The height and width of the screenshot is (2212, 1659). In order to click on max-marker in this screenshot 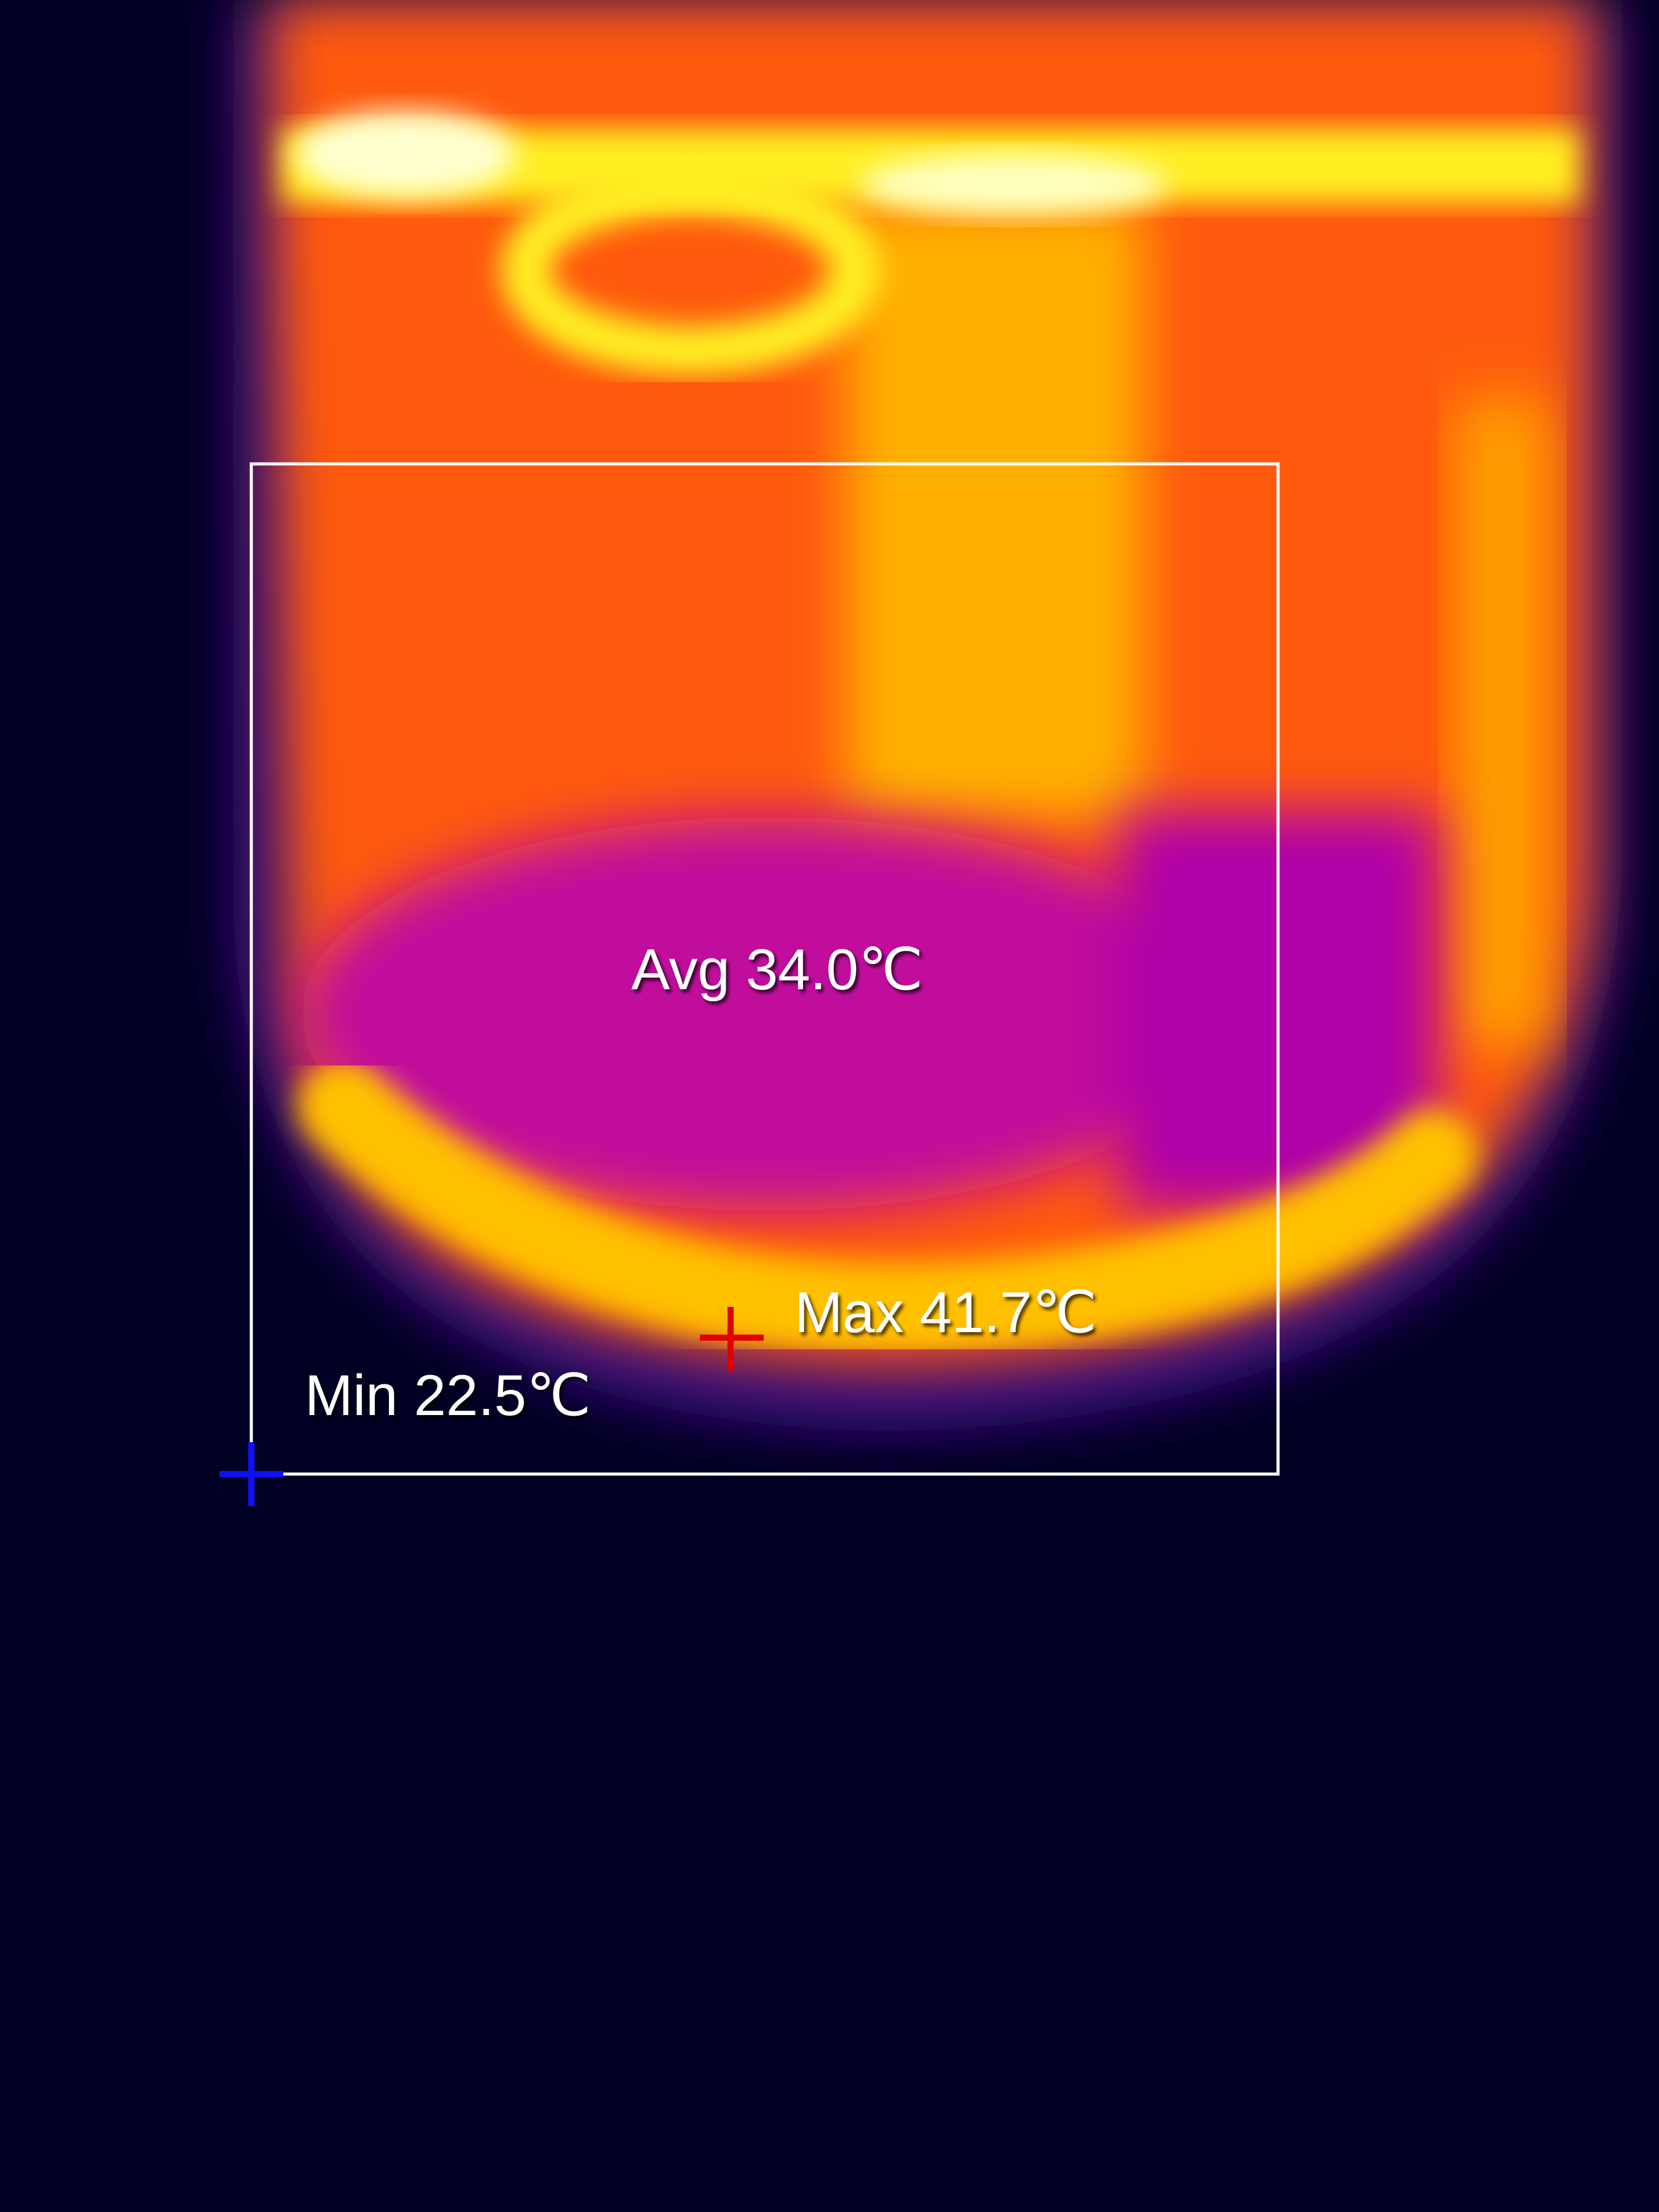, I will do `click(732, 1339)`.